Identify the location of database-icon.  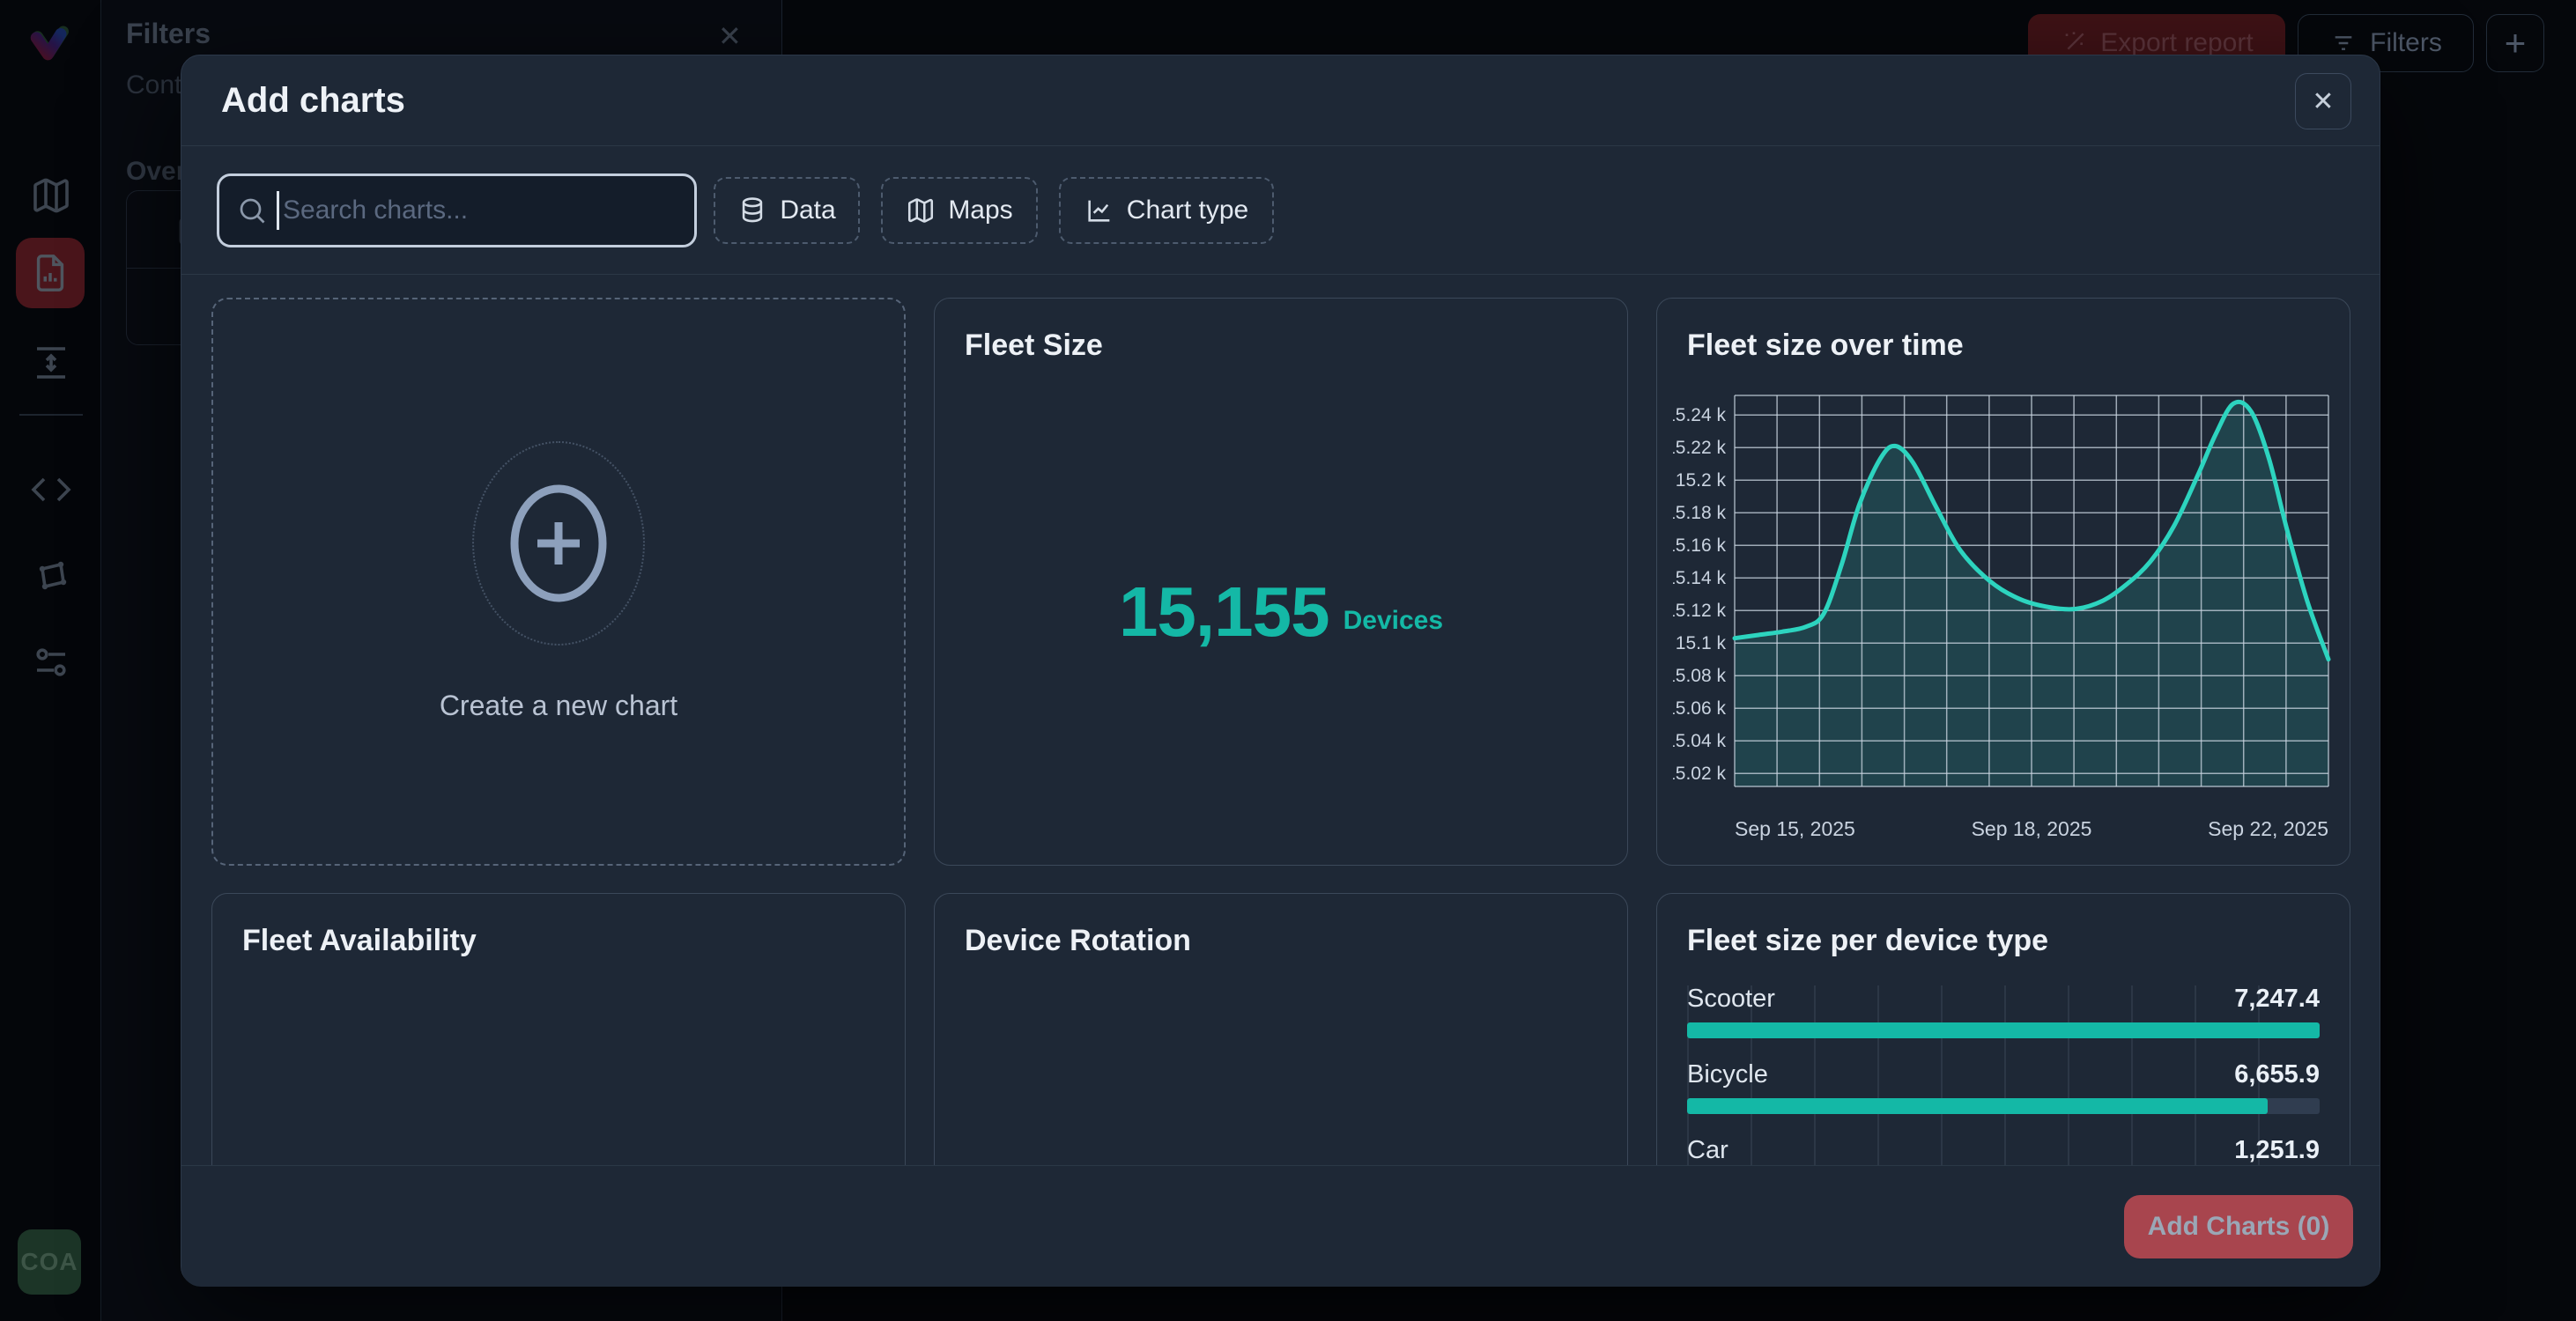
(753, 210).